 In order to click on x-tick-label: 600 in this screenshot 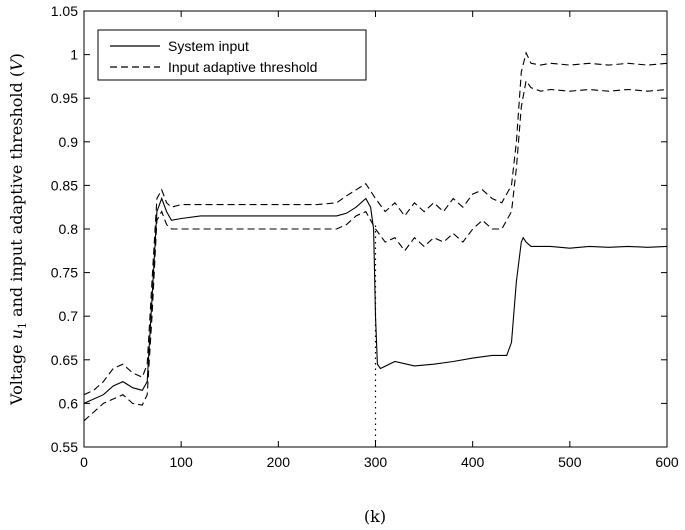, I will do `click(667, 462)`.